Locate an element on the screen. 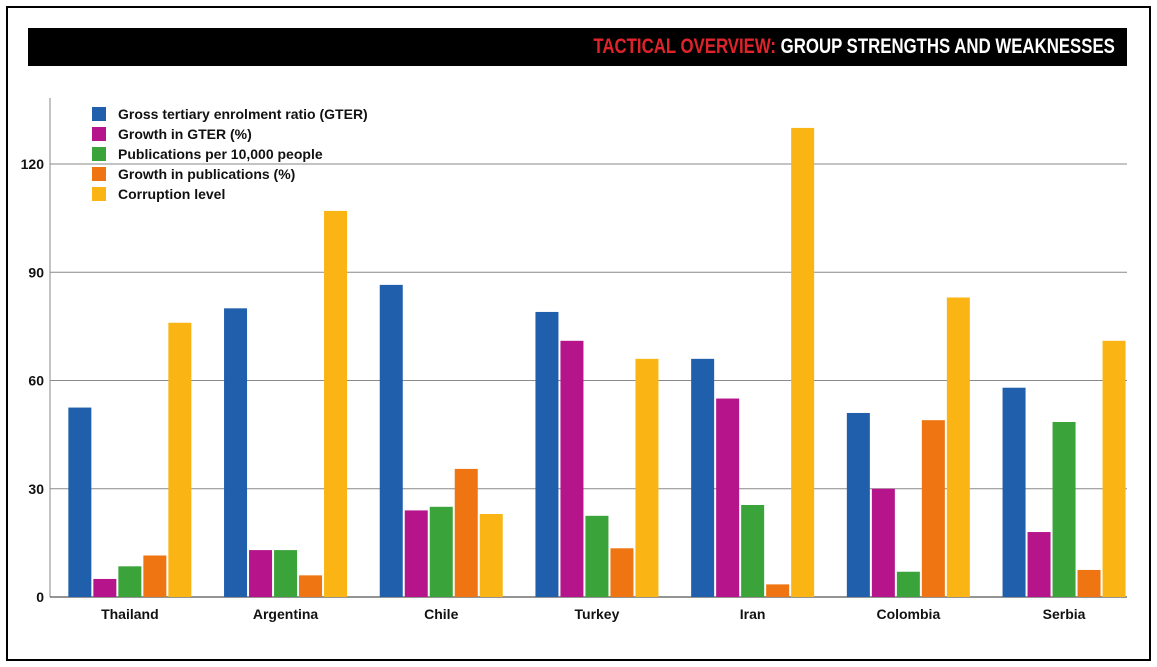  y-tick-label-30: 30 is located at coordinates (36, 489).